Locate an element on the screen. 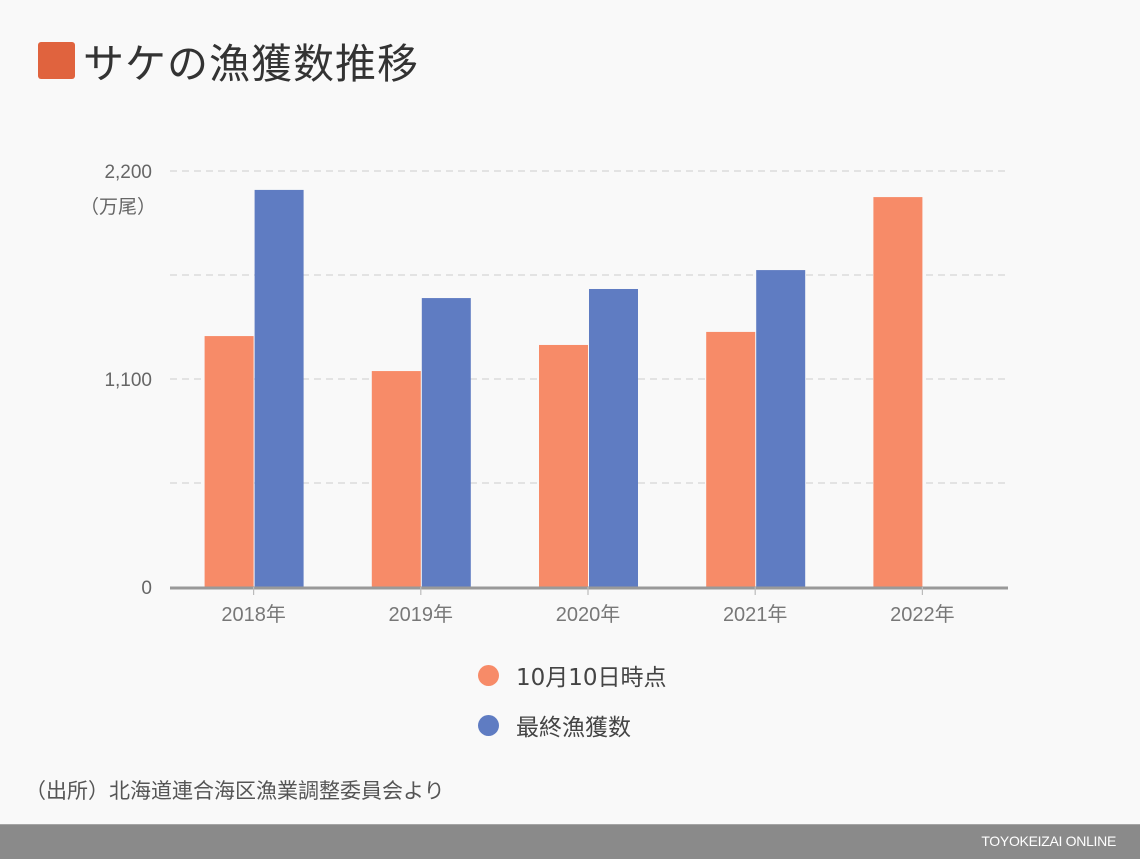 This screenshot has width=1140, height=859. brand-label: TOYOKEIZAI ONLINE is located at coordinates (1048, 841).